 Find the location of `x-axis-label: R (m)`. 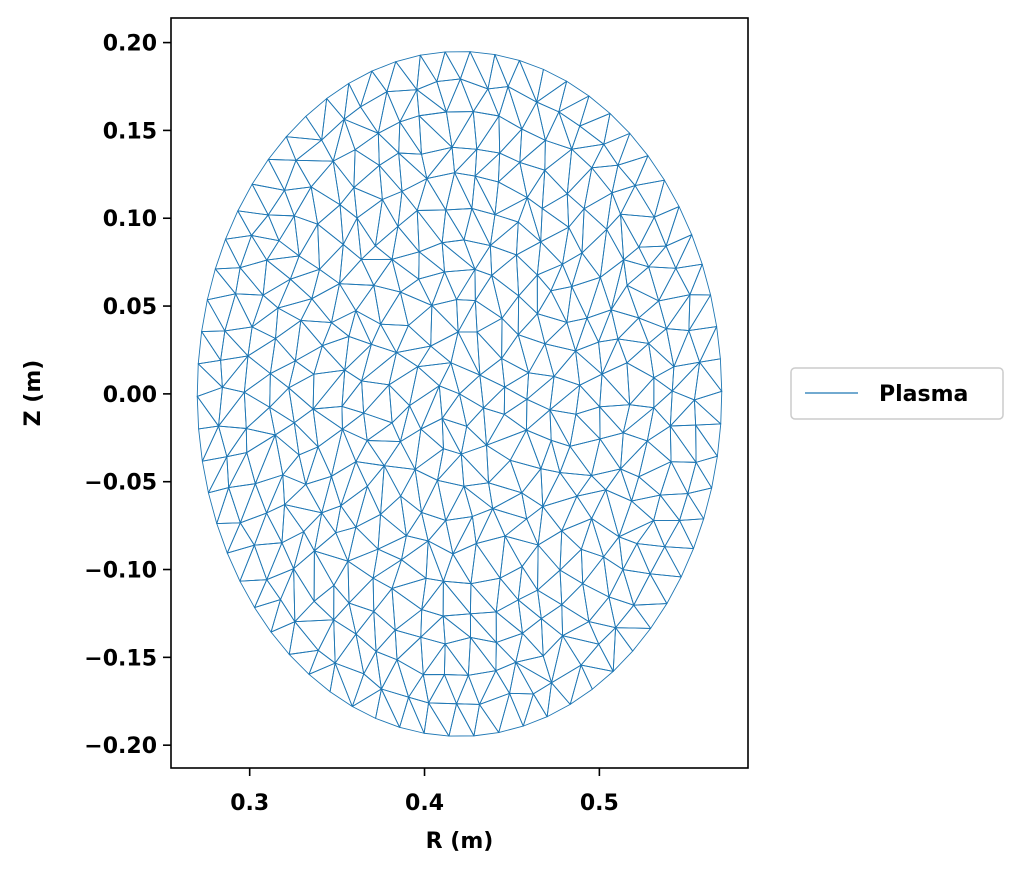

x-axis-label: R (m) is located at coordinates (460, 841).